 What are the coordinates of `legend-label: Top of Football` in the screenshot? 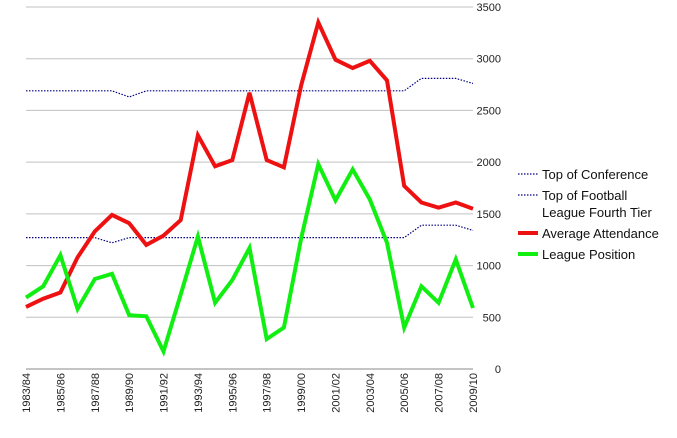 It's located at (584, 195).